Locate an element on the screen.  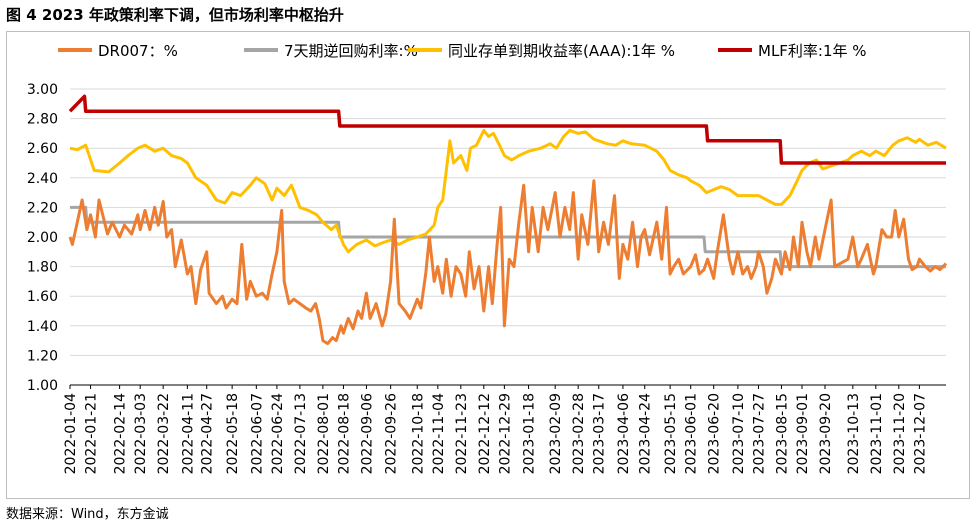
x-tick-label: 2023-08-15 is located at coordinates (782, 433).